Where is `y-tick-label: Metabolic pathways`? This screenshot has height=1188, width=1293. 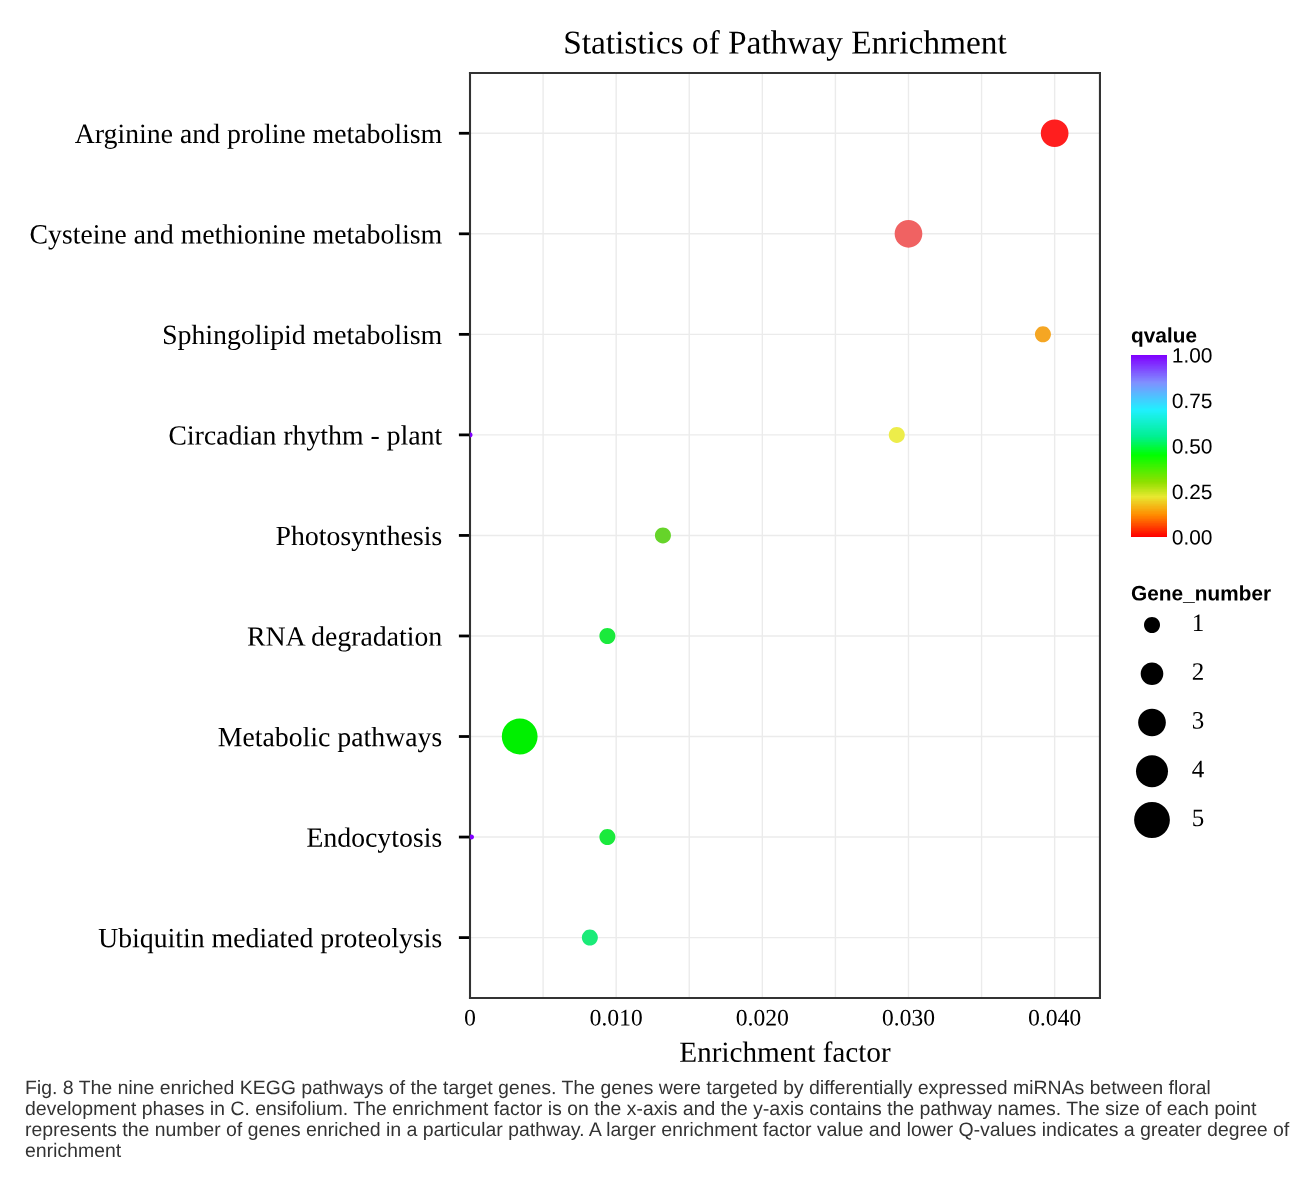
y-tick-label: Metabolic pathways is located at coordinates (330, 739).